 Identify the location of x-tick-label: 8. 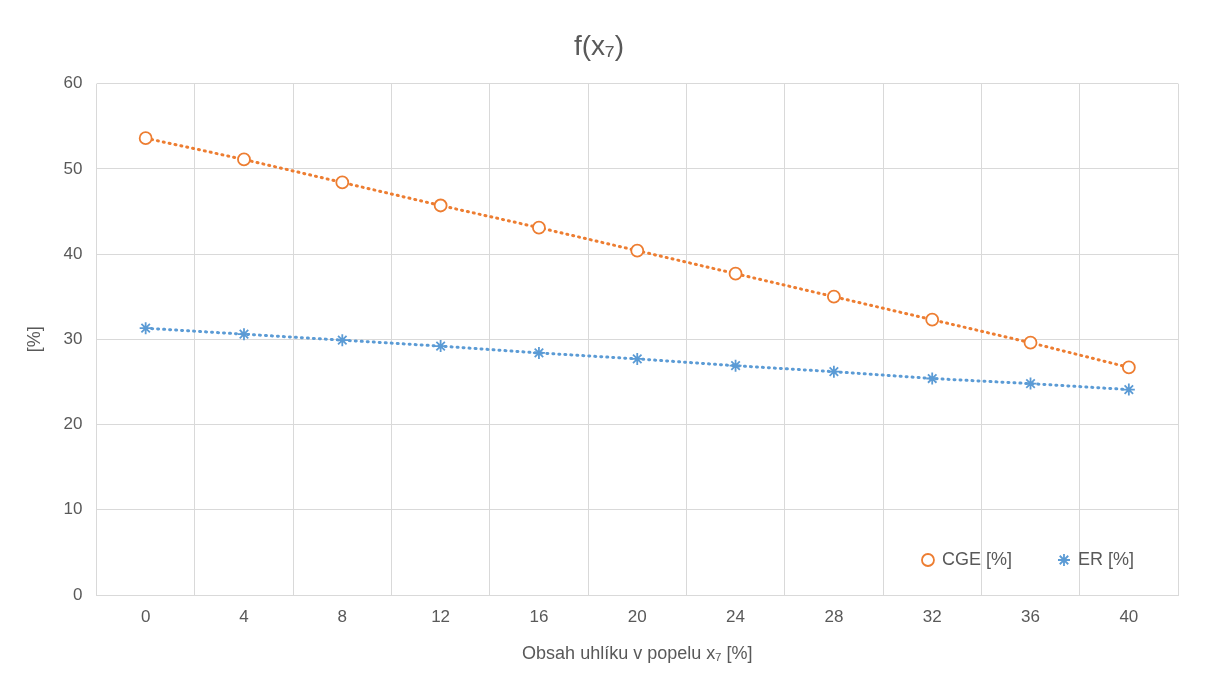
(342, 616).